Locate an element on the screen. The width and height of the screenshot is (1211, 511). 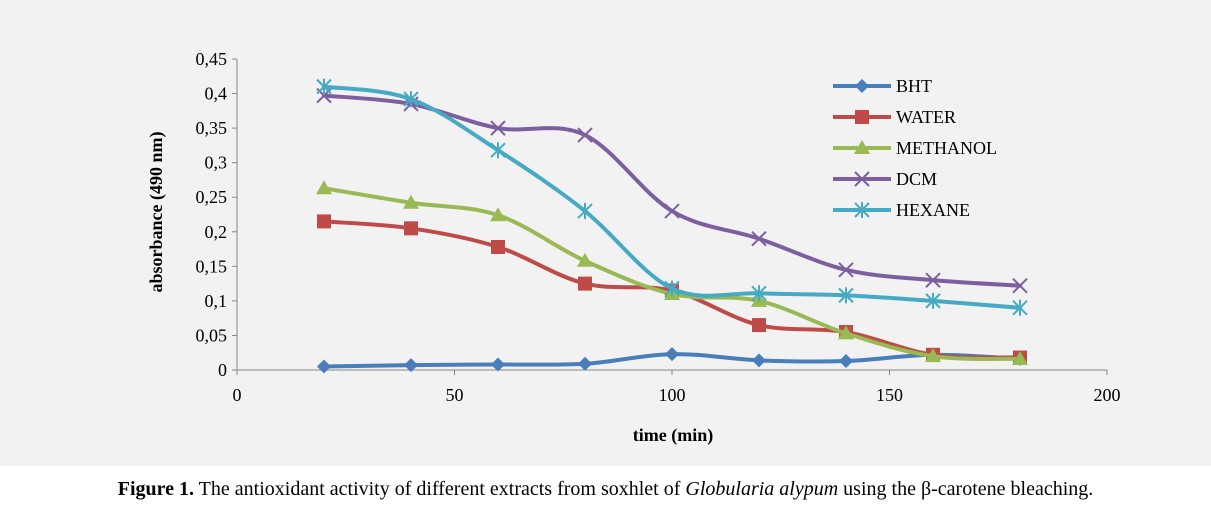
y-tick-label: 0,1 is located at coordinates (216, 301).